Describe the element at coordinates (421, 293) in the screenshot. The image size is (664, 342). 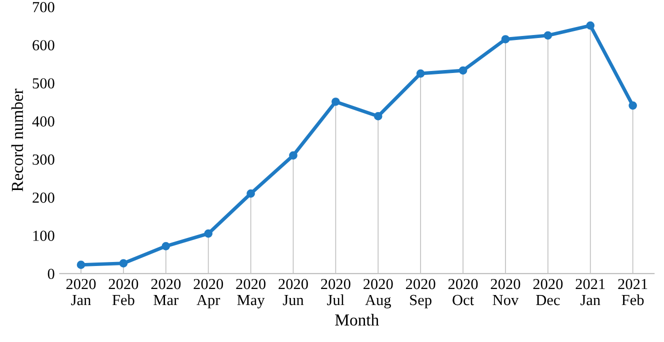
I see `x-tick-label: 2020 Sep` at that location.